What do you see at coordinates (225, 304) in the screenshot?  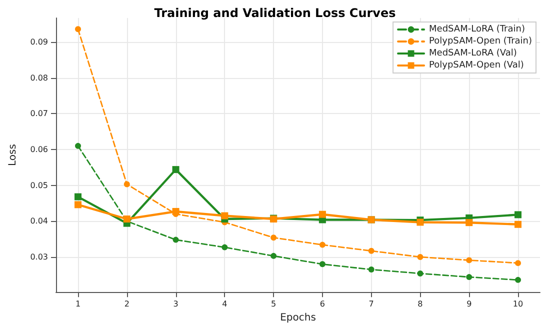 I see `x-tick-label: 4` at bounding box center [225, 304].